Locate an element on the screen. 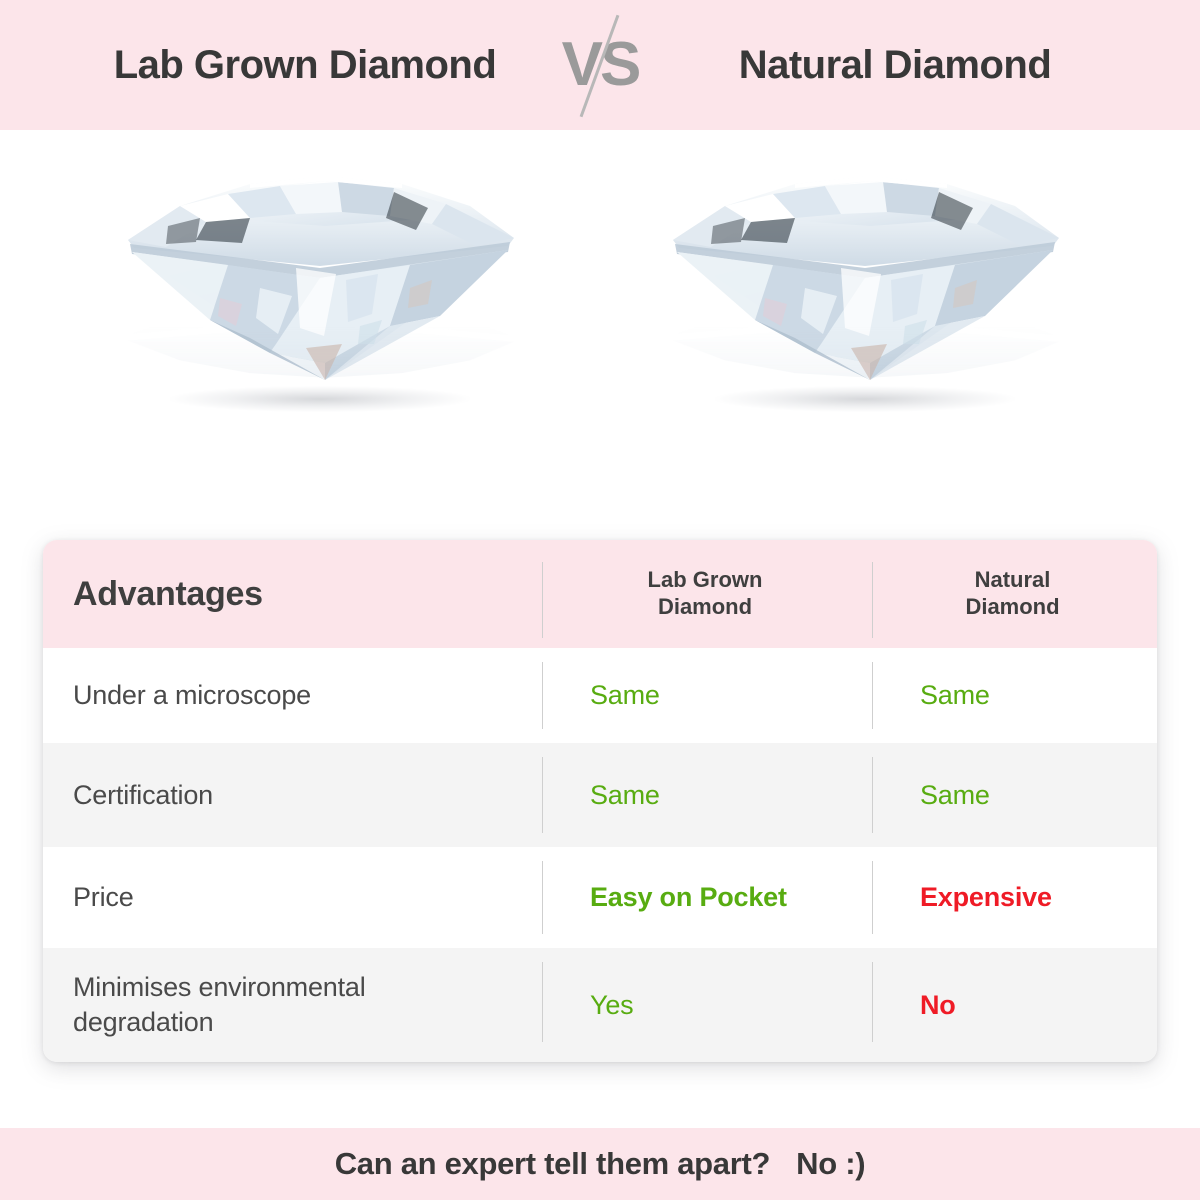 The height and width of the screenshot is (1200, 1200). diamond-image-natural-icon is located at coordinates (865, 273).